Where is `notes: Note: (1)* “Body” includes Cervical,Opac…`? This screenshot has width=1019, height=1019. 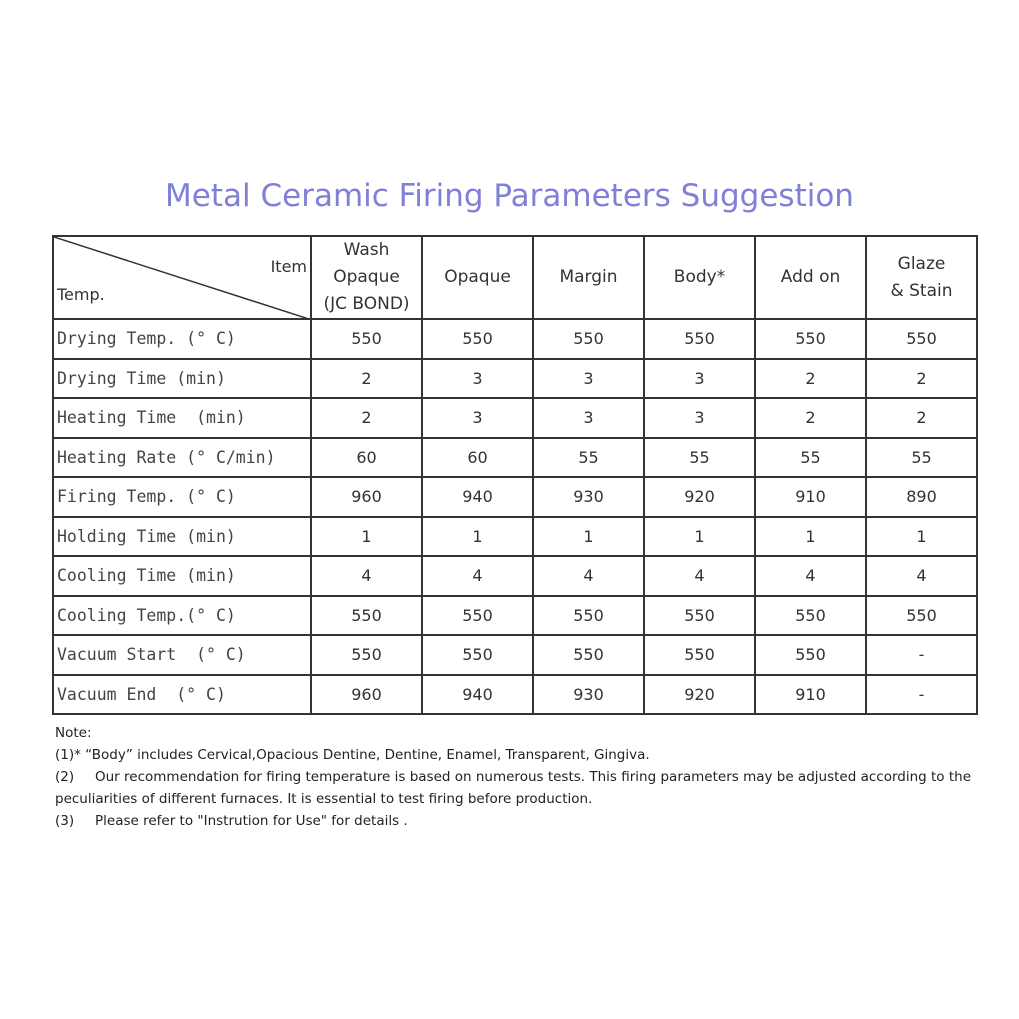 notes: Note: (1)* “Body” includes Cervical,Opac… is located at coordinates (515, 777).